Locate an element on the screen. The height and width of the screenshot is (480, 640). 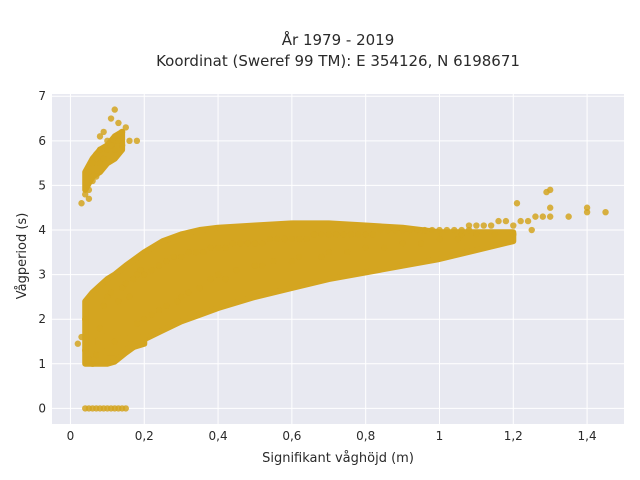
y-tick-label: 7 is located at coordinates (42, 96).